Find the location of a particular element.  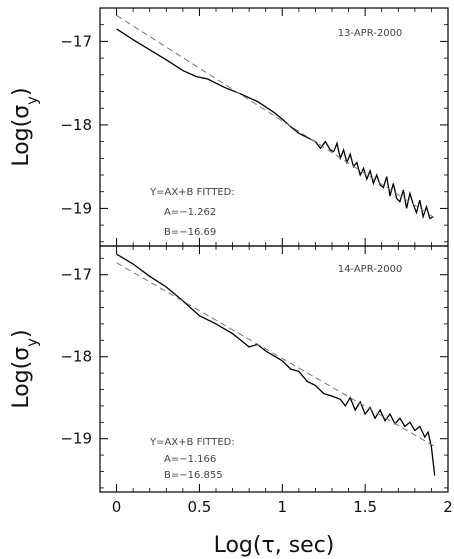

fit-a-label: A=−1.166 is located at coordinates (190, 459).